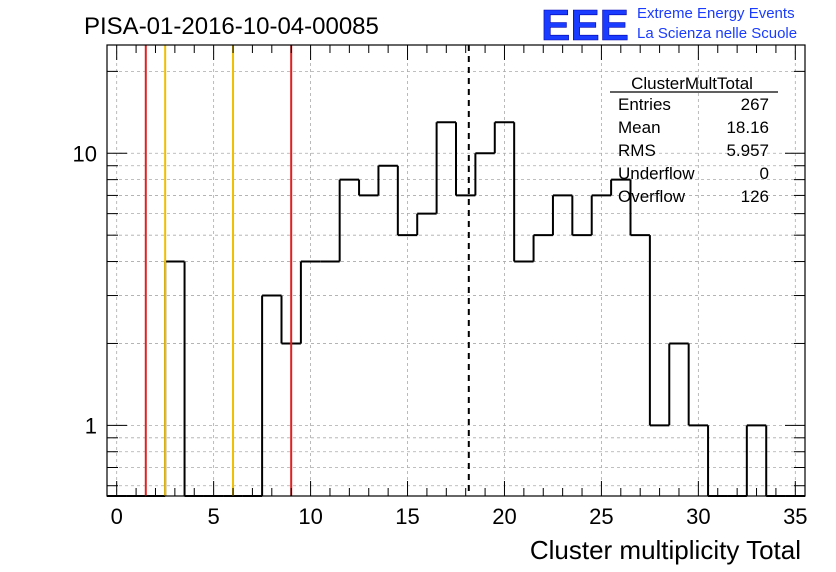 This screenshot has height=572, width=836. Describe the element at coordinates (755, 104) in the screenshot. I see `stats-value: 267` at that location.